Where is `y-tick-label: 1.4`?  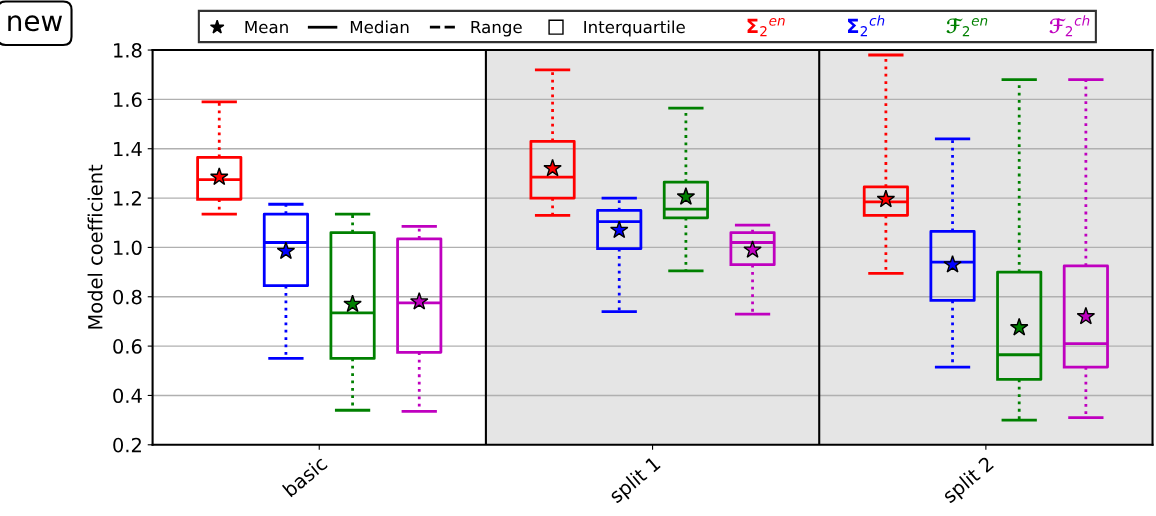 y-tick-label: 1.4 is located at coordinates (128, 149).